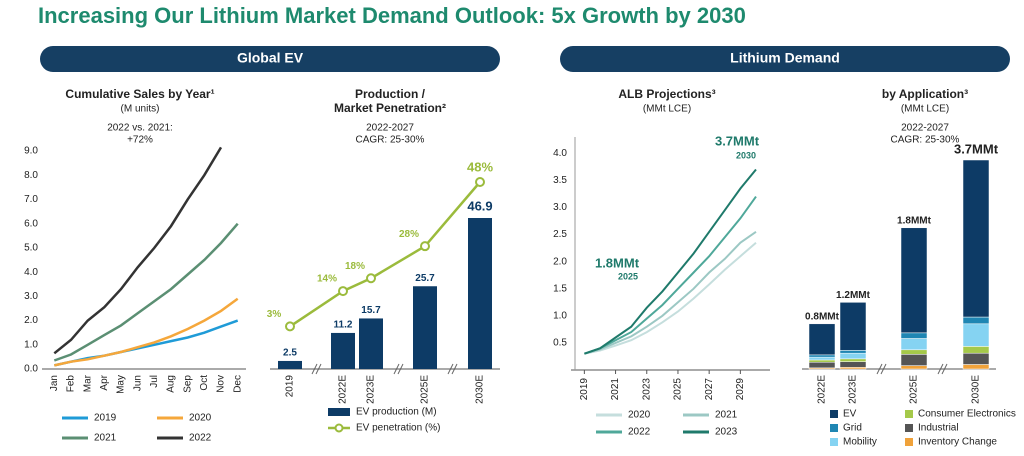 The image size is (1024, 456). Describe the element at coordinates (850, 414) in the screenshot. I see `legend-label: EV` at that location.